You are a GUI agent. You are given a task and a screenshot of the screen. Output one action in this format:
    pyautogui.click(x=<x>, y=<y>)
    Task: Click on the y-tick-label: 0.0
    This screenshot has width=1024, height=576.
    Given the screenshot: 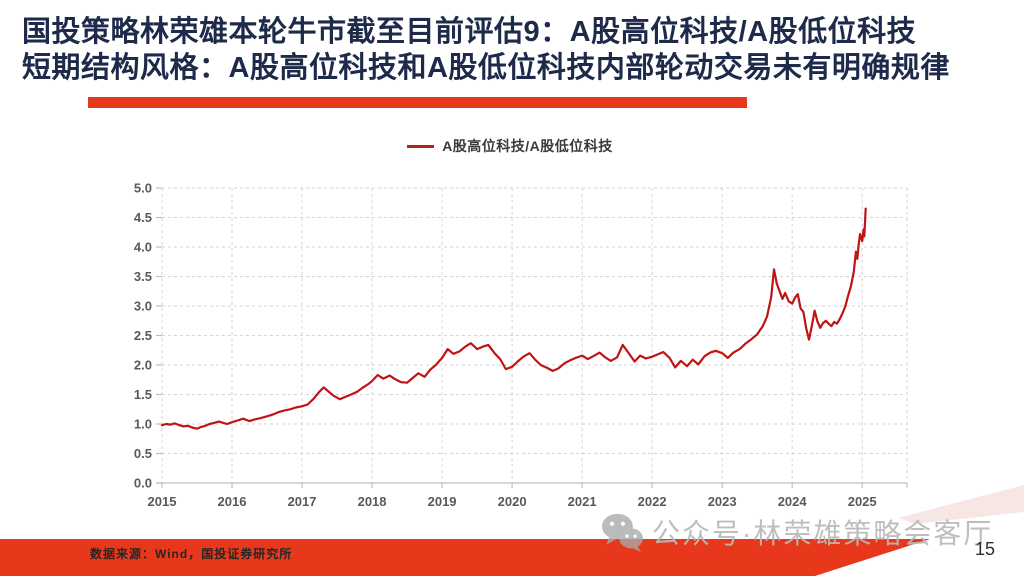 What is the action you would take?
    pyautogui.click(x=143, y=483)
    